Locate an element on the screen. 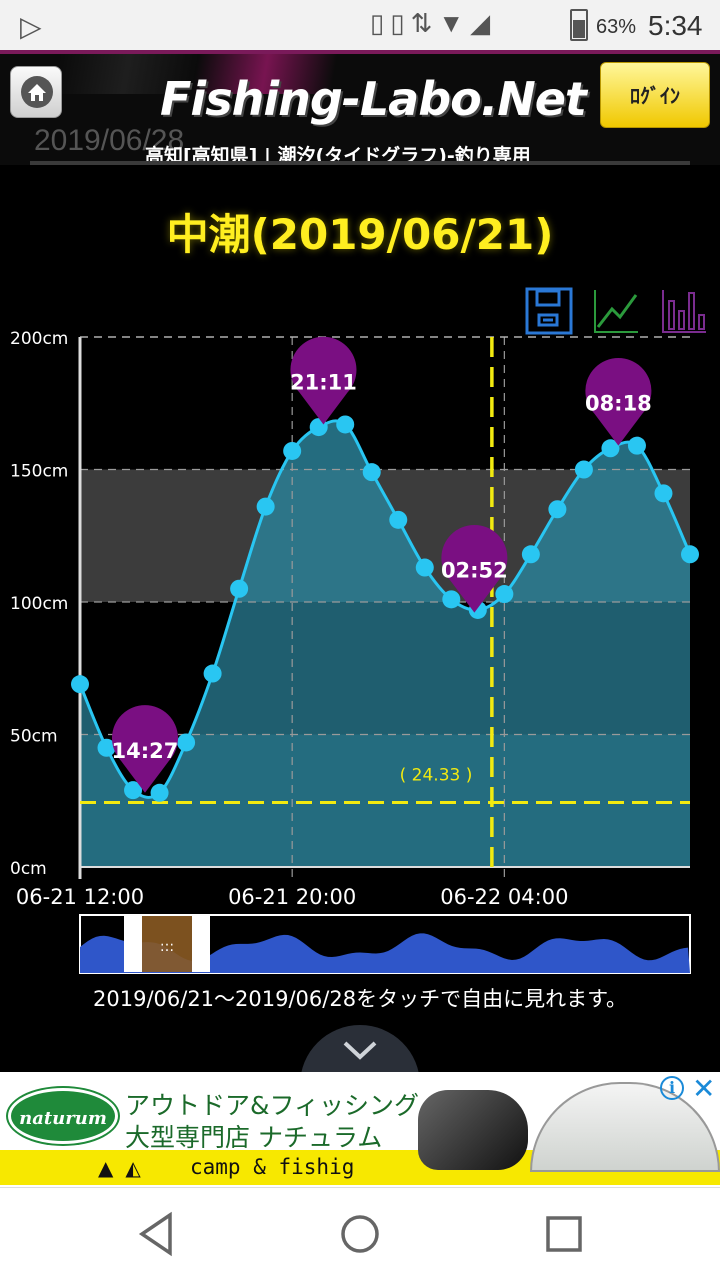 This screenshot has width=720, height=1280. battery-fill is located at coordinates (579, 29).